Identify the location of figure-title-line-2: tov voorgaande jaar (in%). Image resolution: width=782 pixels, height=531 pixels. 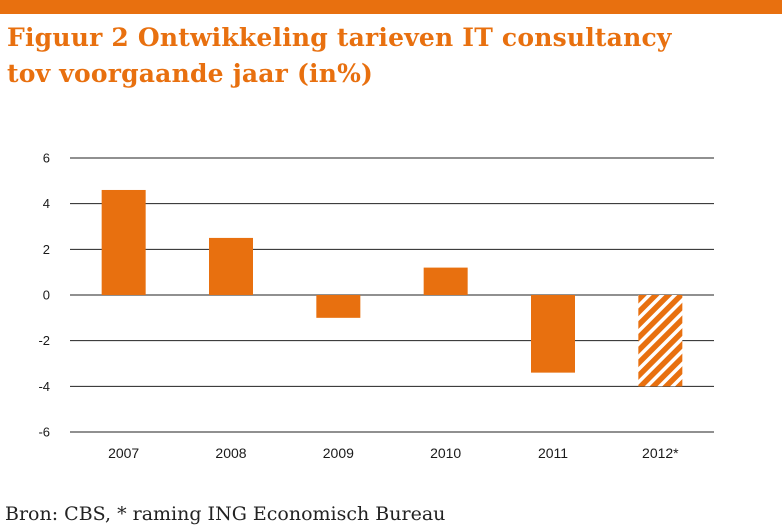
(190, 73).